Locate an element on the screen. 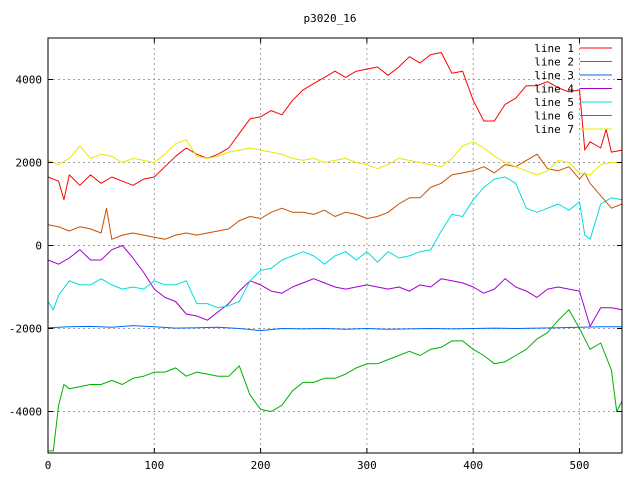  x-tick-label: 300 is located at coordinates (367, 465).